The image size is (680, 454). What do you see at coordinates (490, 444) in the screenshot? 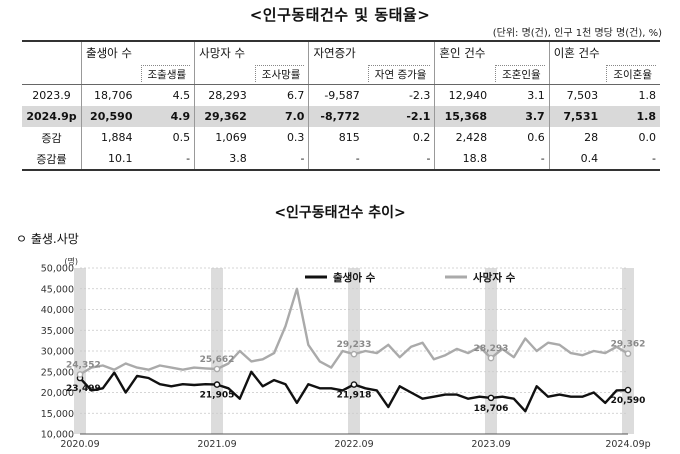
I see `x-tick-label: 2023.09` at bounding box center [490, 444].